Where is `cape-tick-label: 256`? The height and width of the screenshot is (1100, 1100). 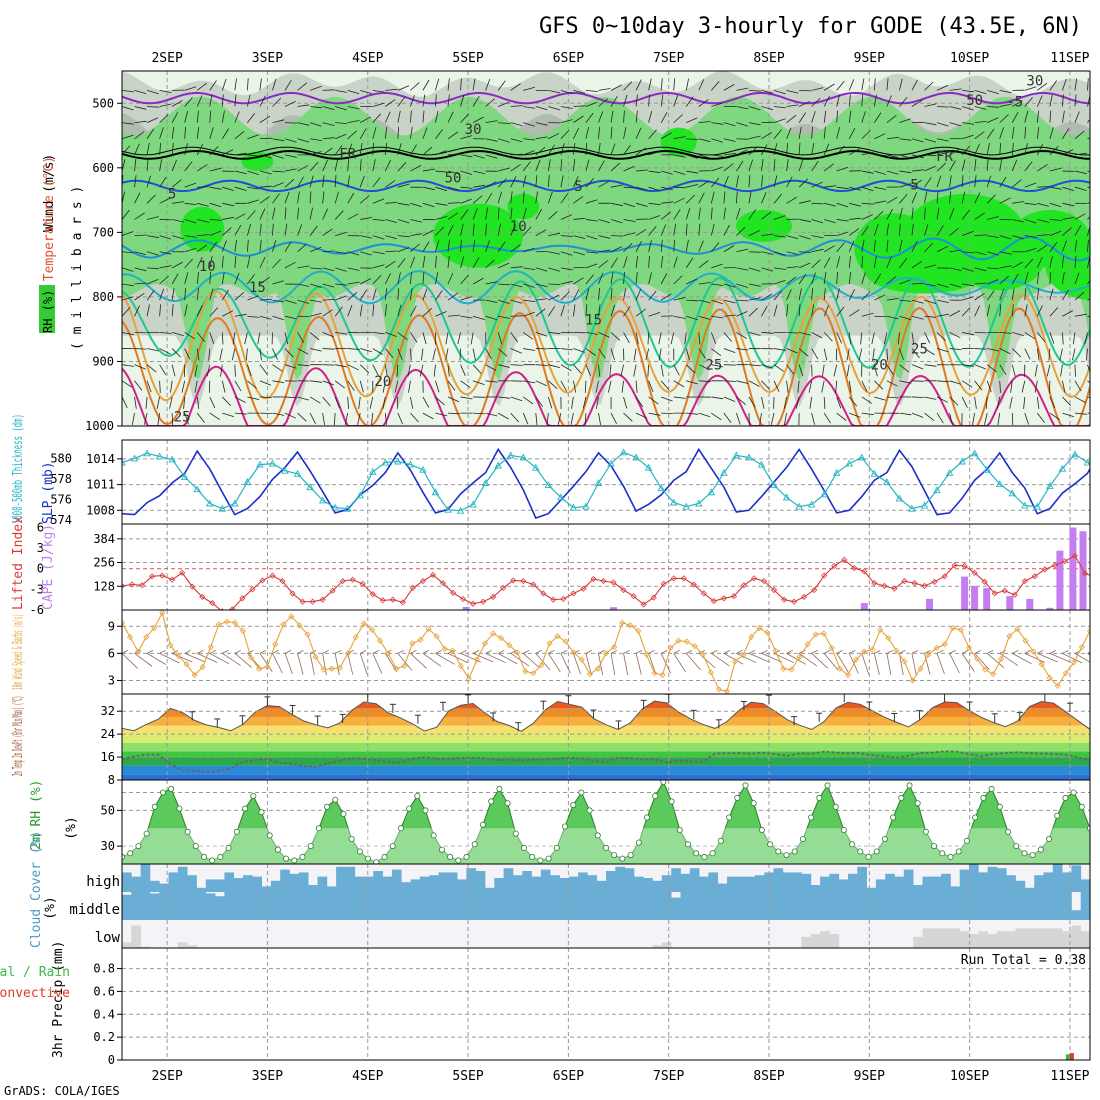 cape-tick-label: 256 is located at coordinates (104, 563).